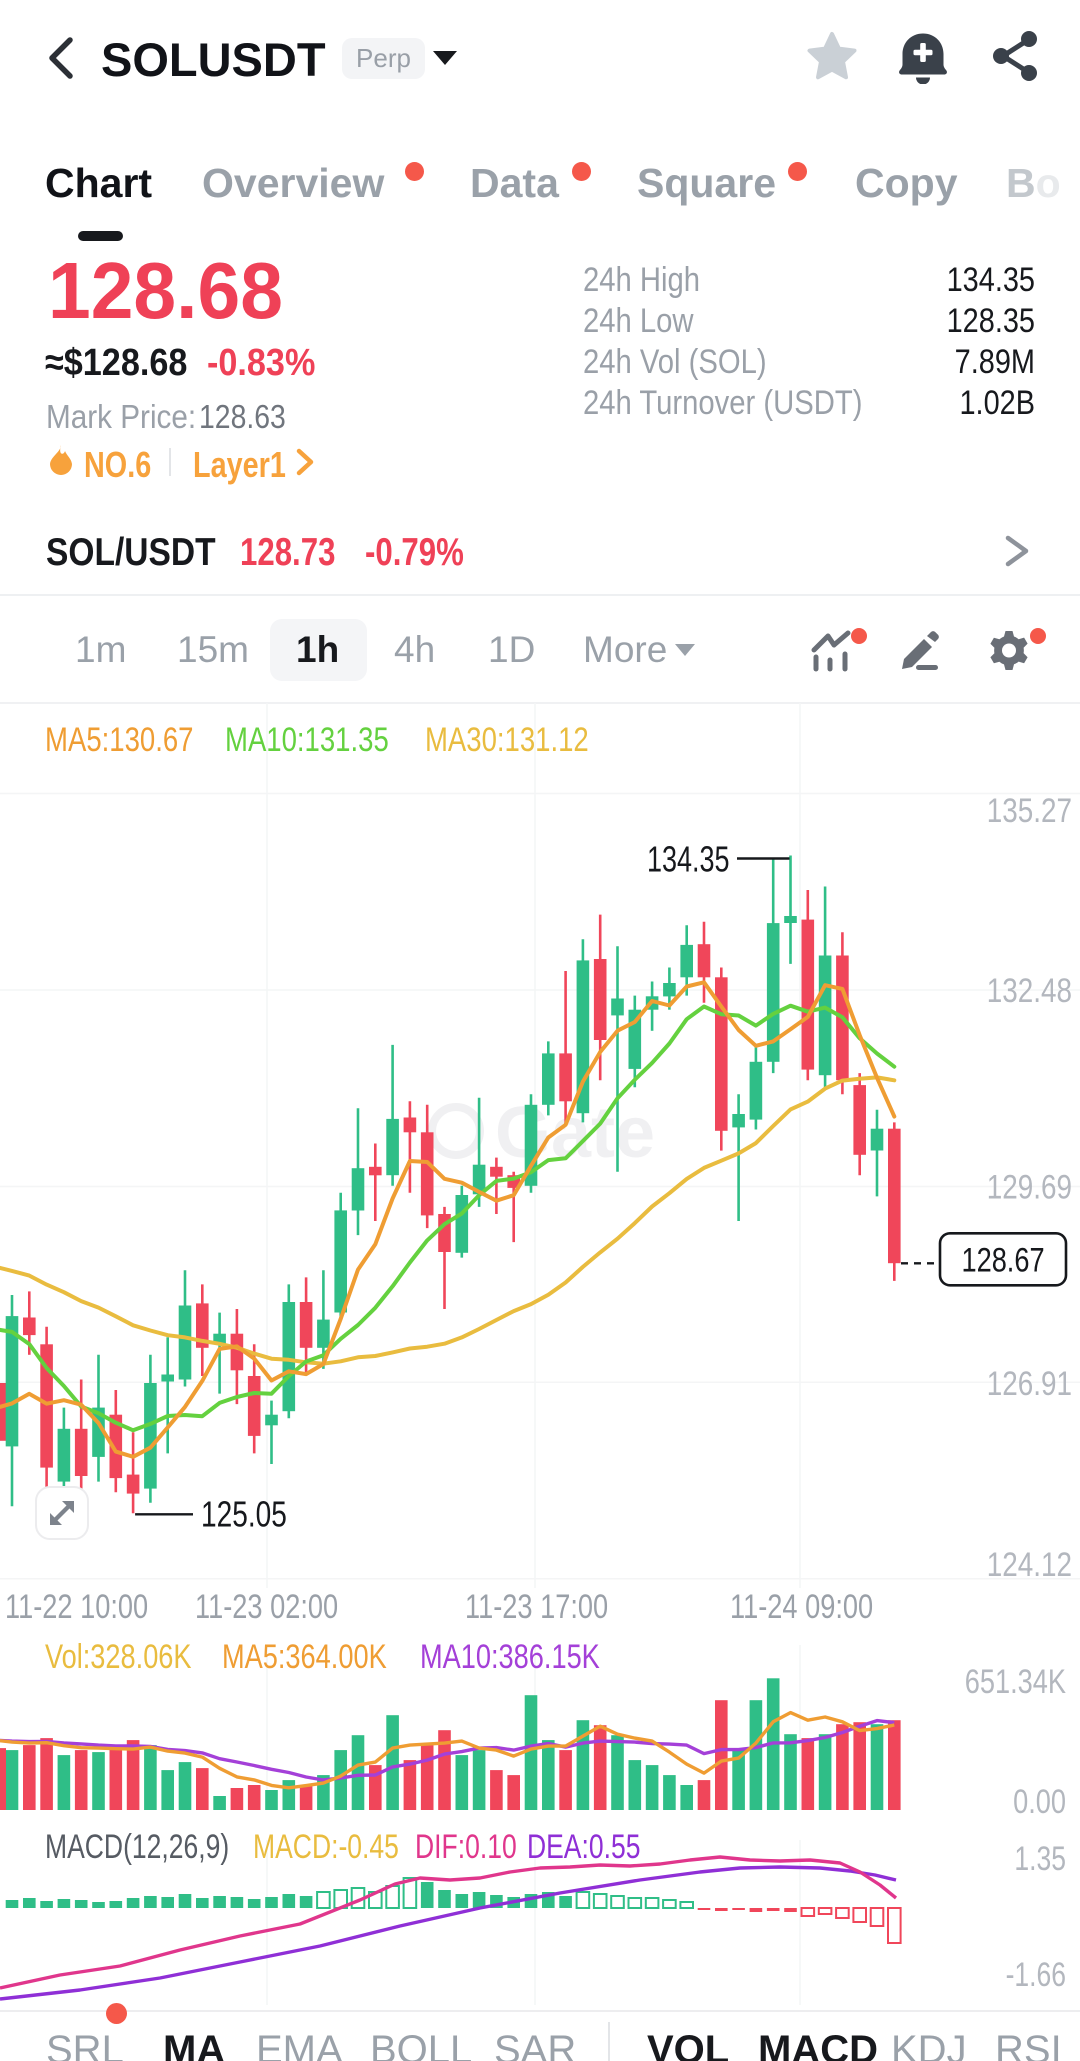 This screenshot has width=1080, height=2061. Describe the element at coordinates (119, 739) in the screenshot. I see `svg-text: MA5:130.67` at that location.